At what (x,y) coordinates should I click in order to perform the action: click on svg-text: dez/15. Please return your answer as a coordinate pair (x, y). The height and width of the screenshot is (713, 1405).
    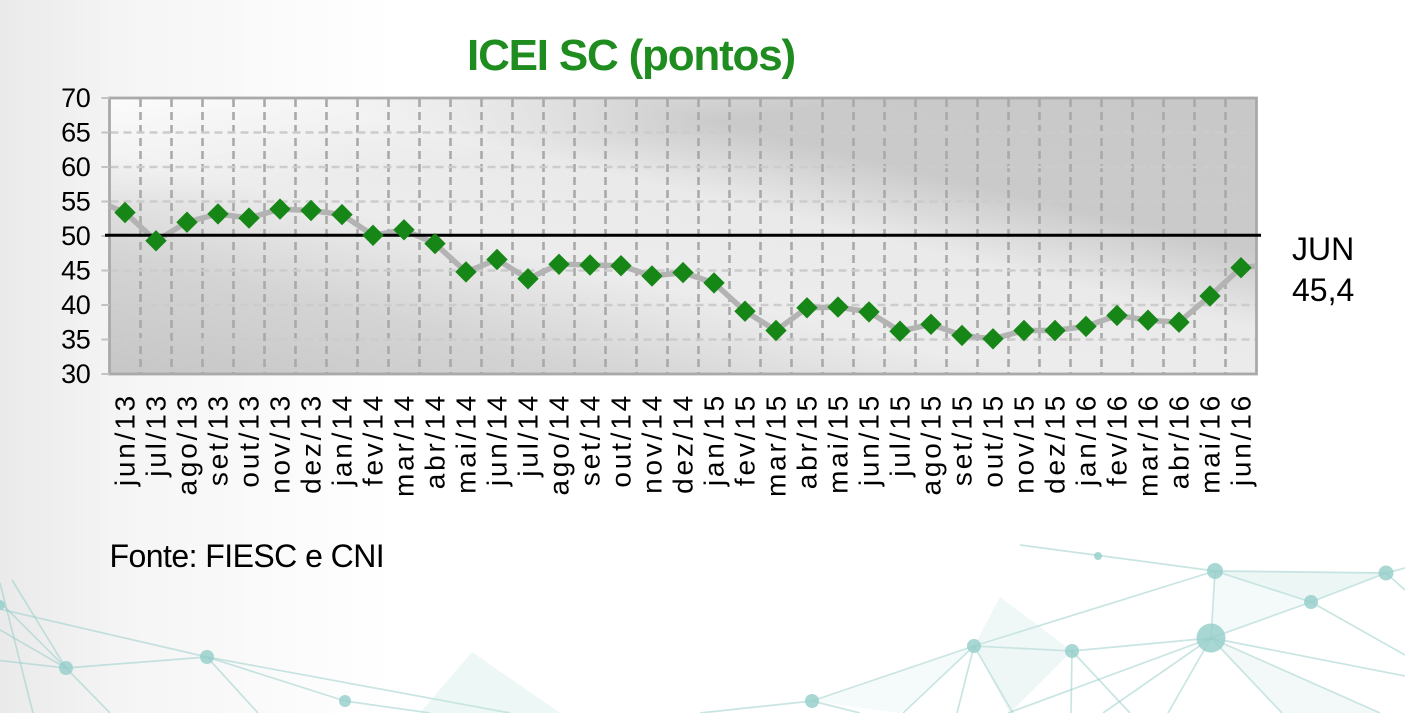
    Looking at the image, I should click on (1055, 443).